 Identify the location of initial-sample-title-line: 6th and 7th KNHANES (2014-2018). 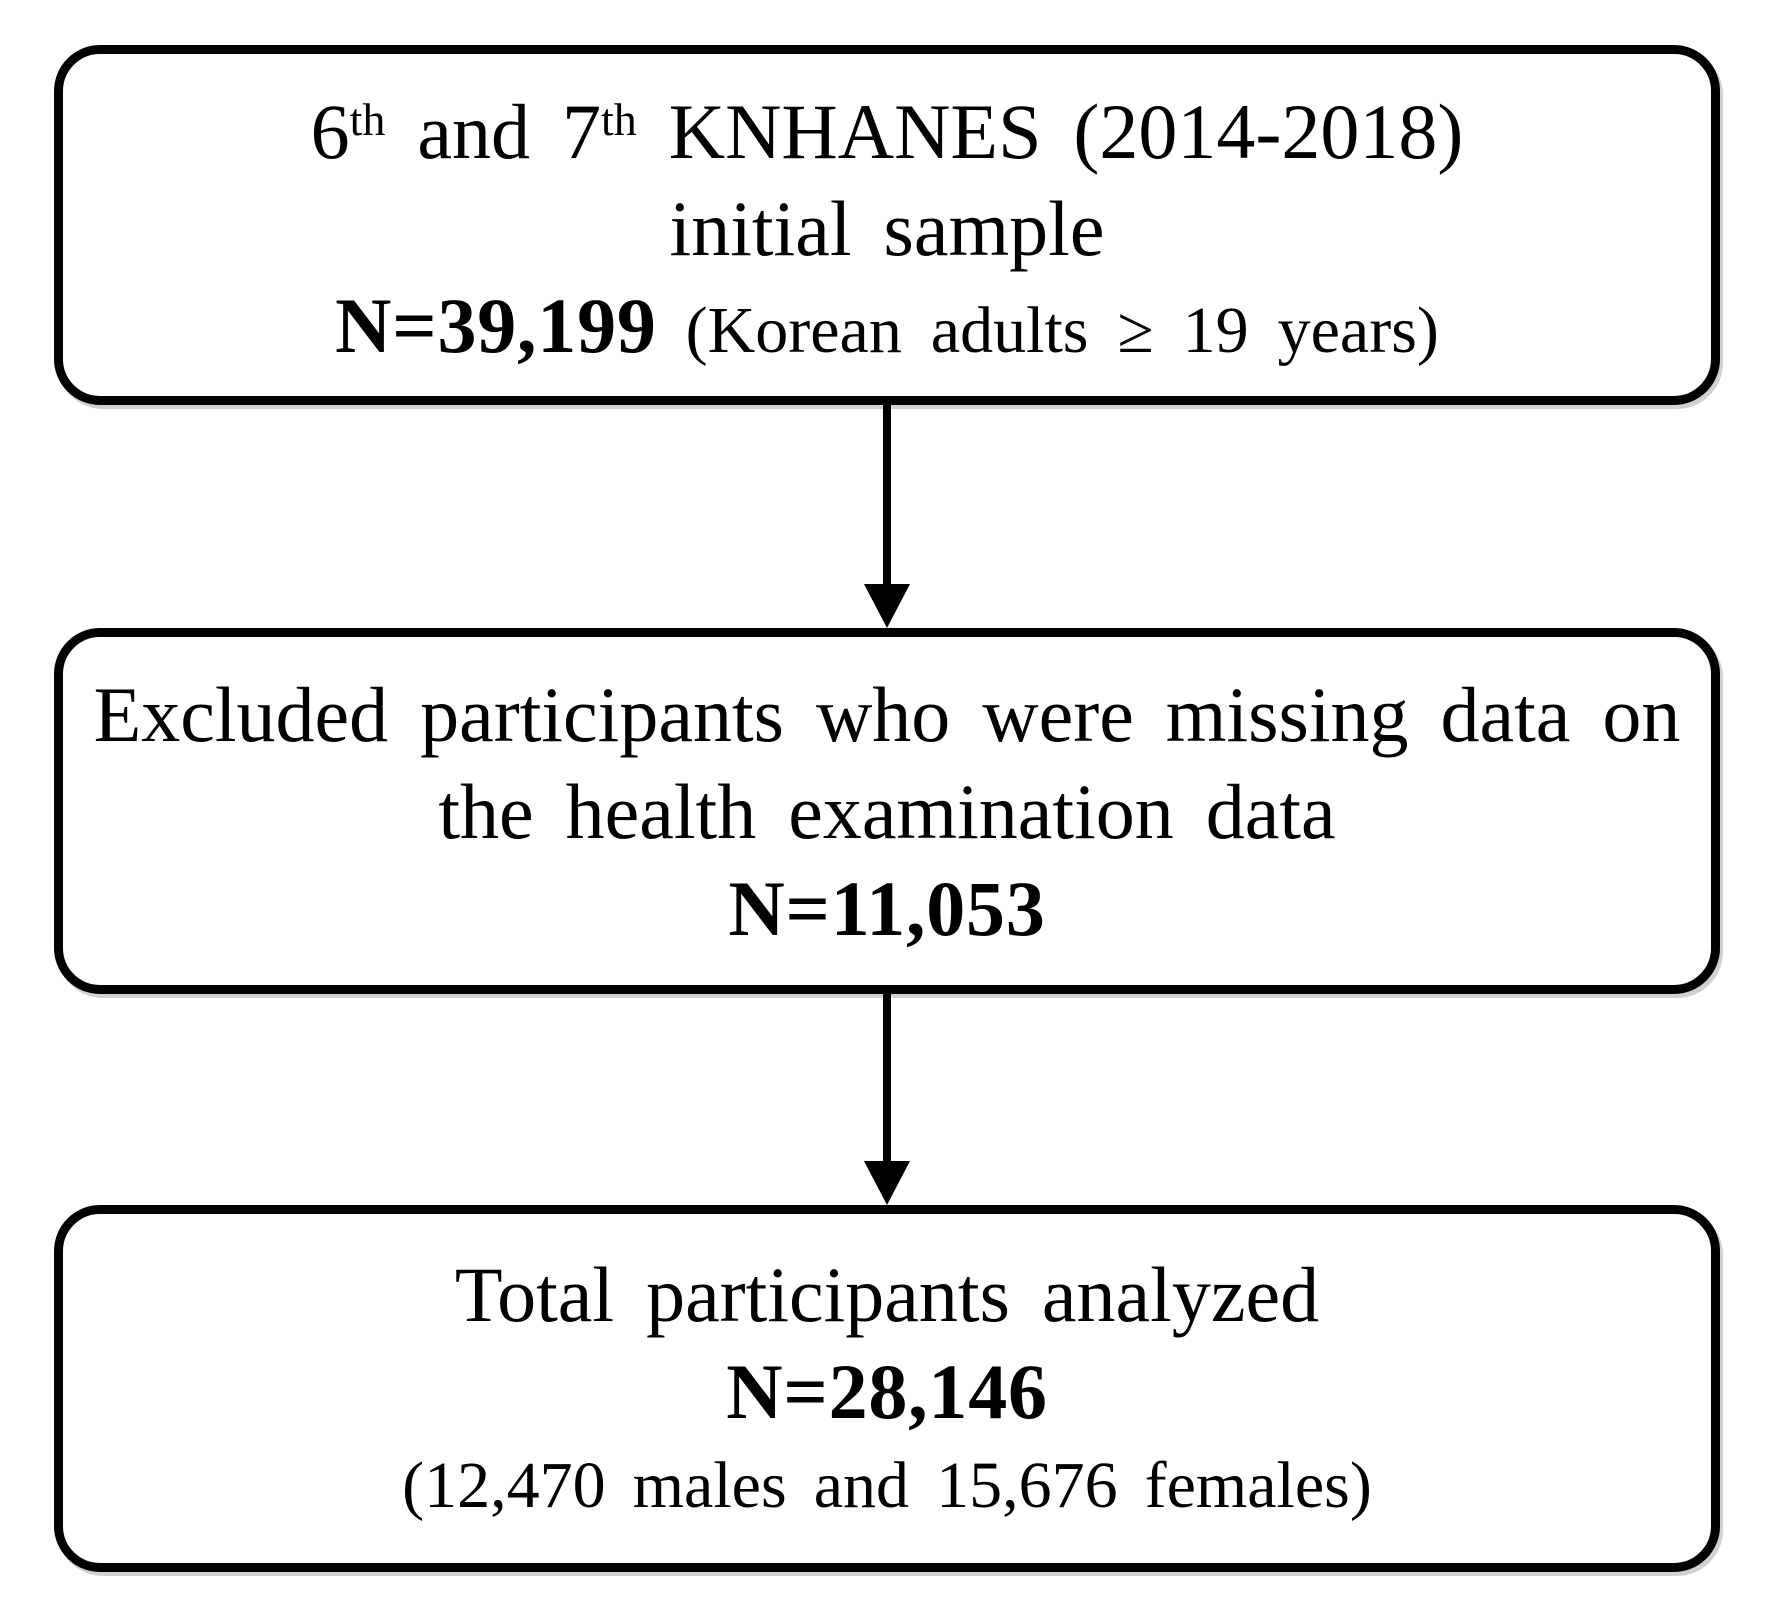
(887, 125).